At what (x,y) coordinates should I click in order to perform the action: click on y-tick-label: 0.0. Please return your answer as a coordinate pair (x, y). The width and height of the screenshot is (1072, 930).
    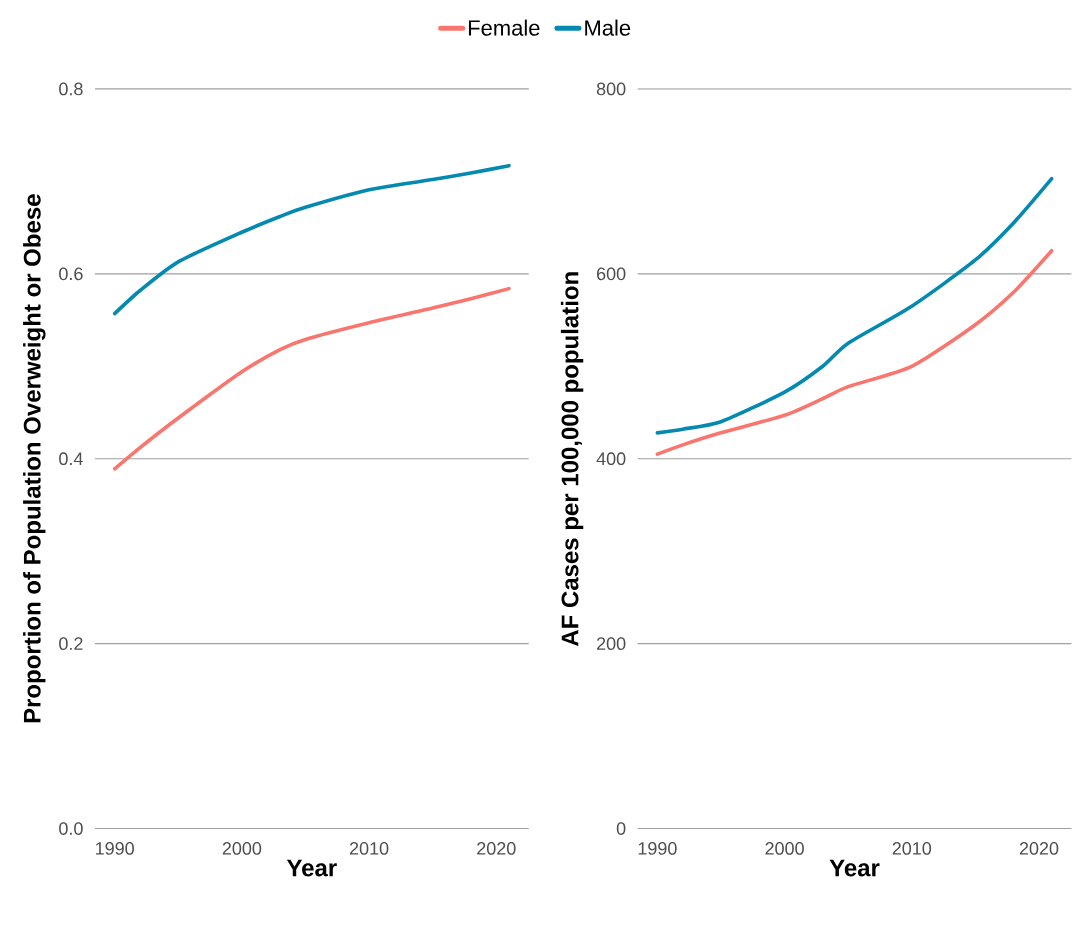
    Looking at the image, I should click on (71, 828).